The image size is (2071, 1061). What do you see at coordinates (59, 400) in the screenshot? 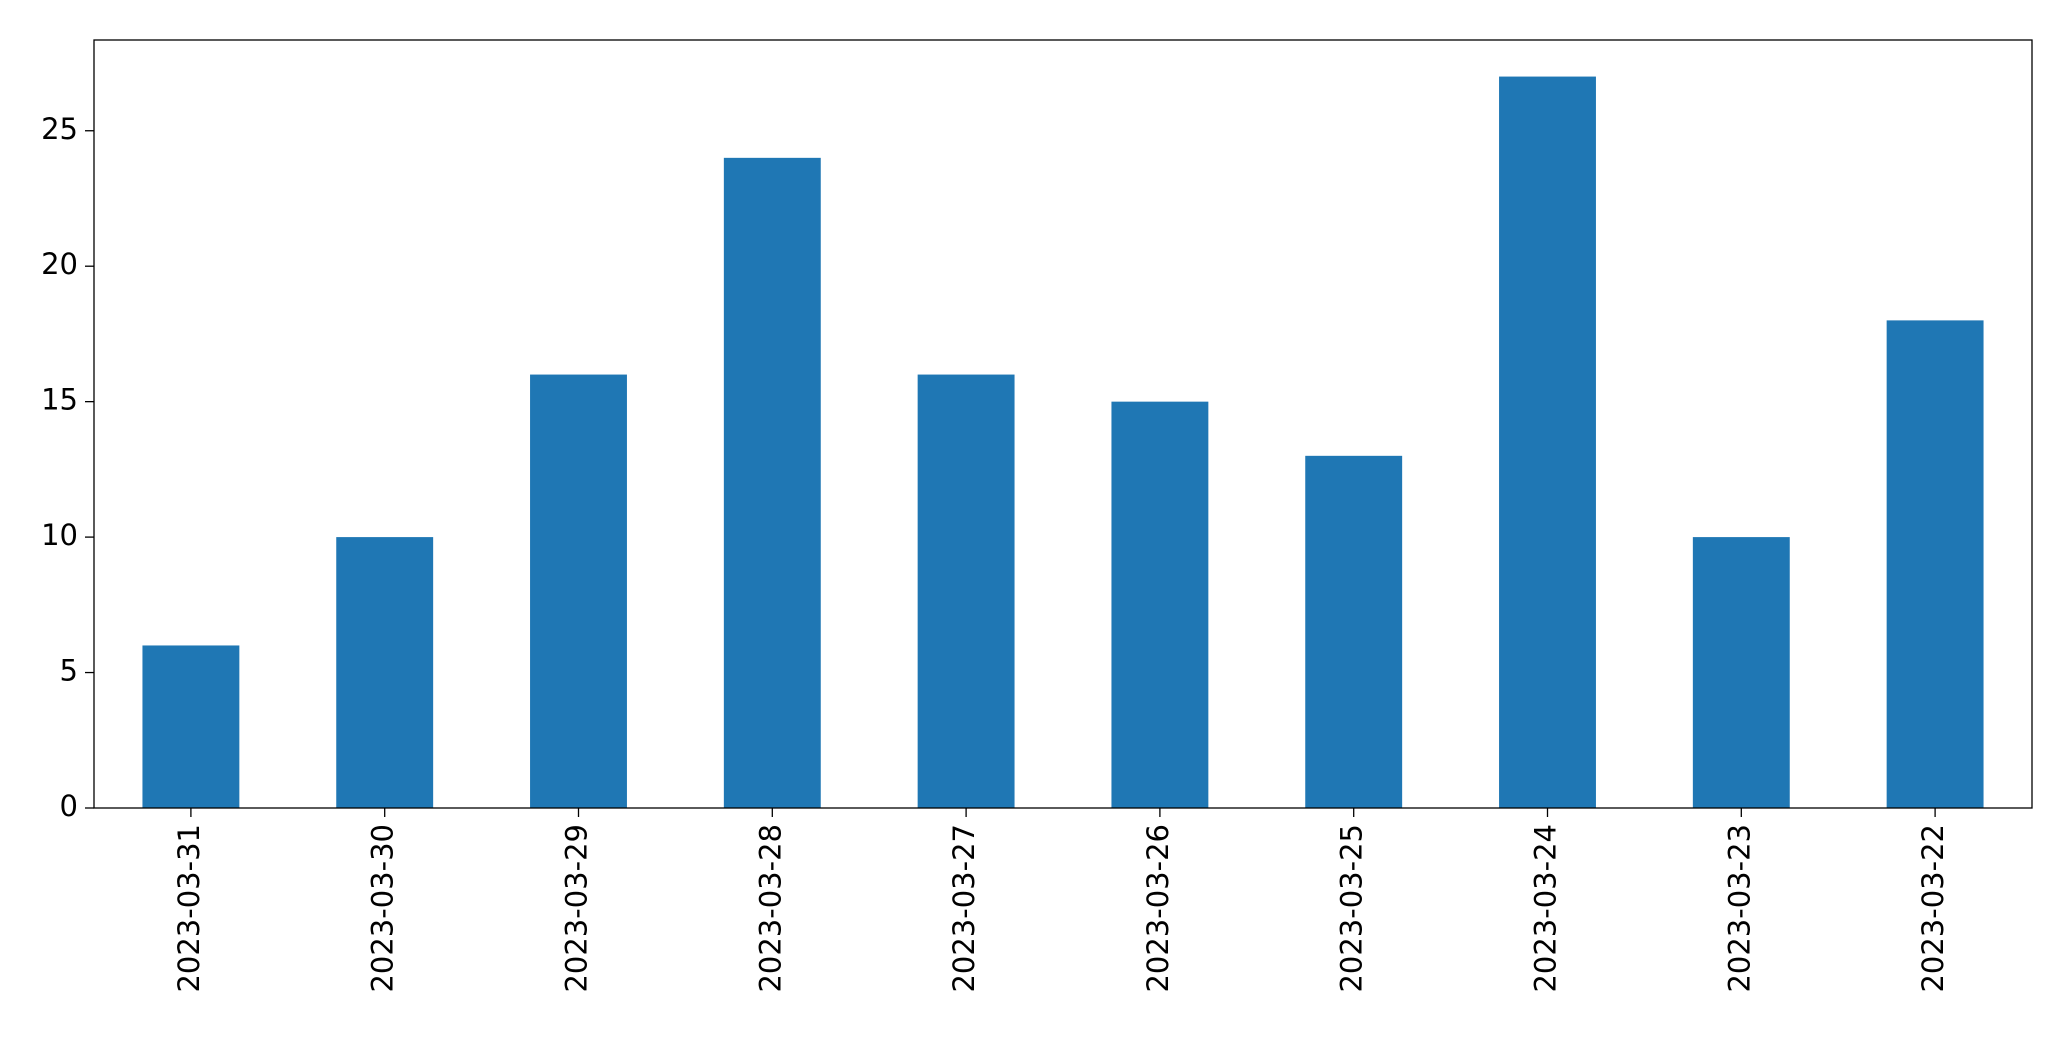
I see `y-tick-label: 15` at bounding box center [59, 400].